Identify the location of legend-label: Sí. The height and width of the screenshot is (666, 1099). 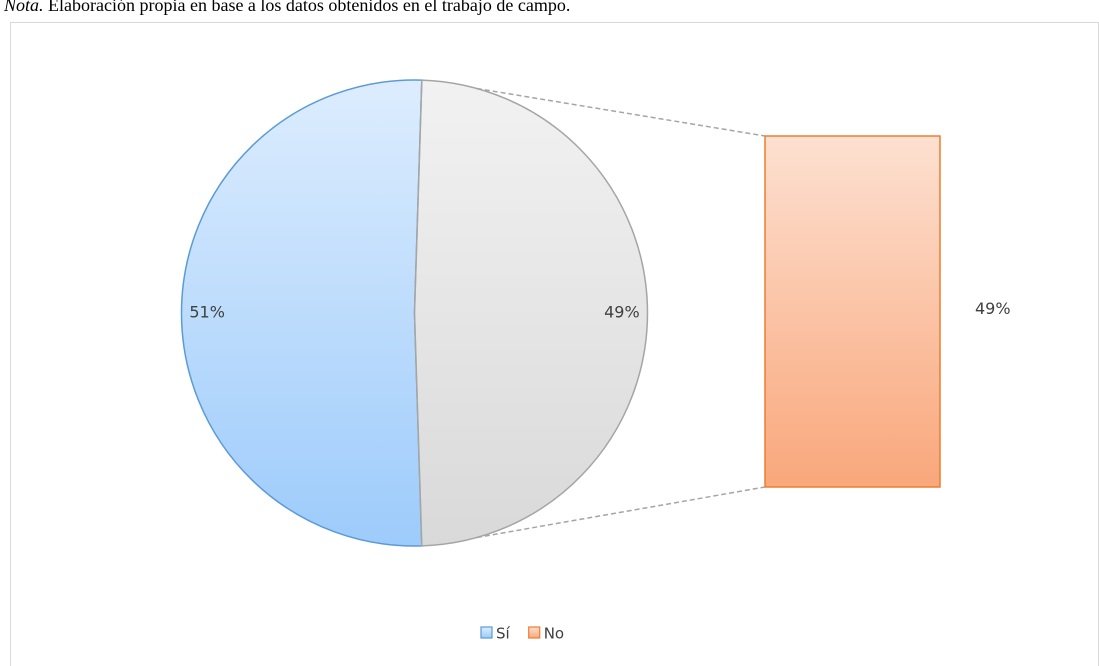
(503, 634).